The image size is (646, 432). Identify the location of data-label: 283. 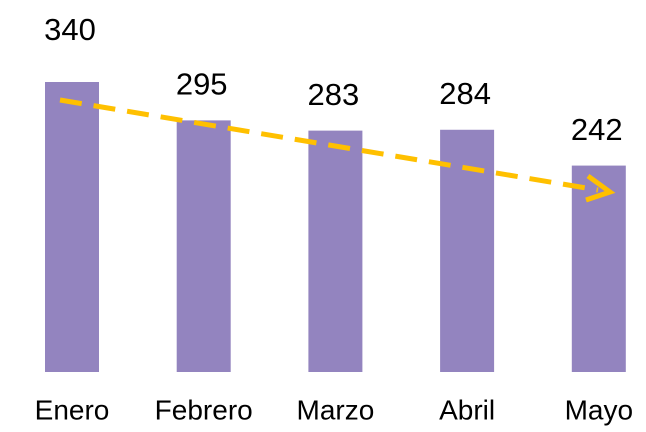
(334, 94).